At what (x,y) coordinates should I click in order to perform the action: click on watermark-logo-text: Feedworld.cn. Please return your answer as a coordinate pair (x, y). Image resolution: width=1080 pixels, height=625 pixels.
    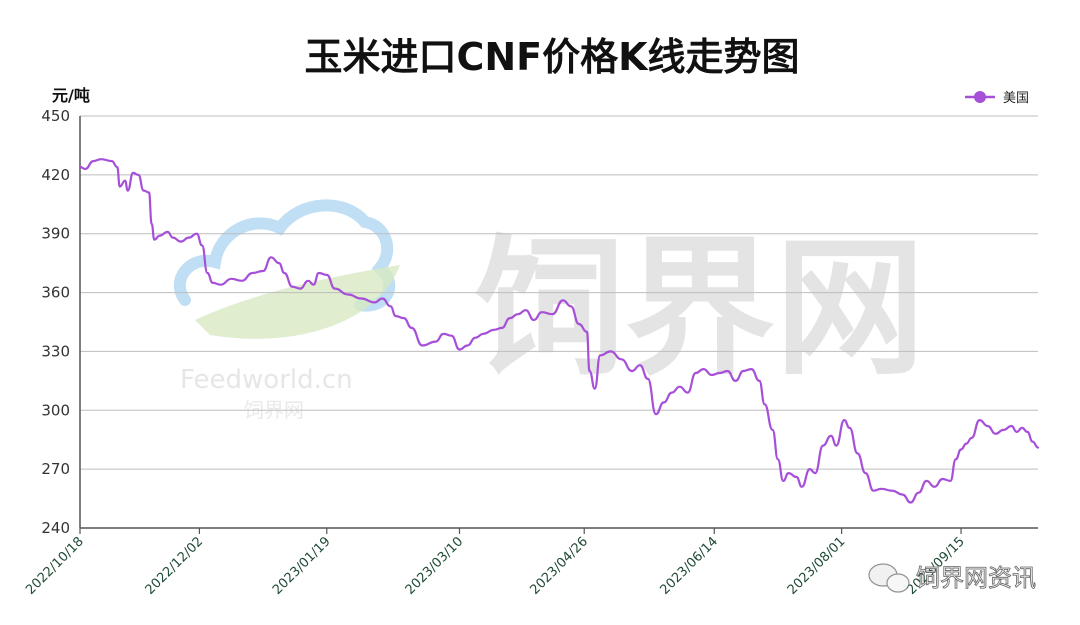
    Looking at the image, I should click on (266, 380).